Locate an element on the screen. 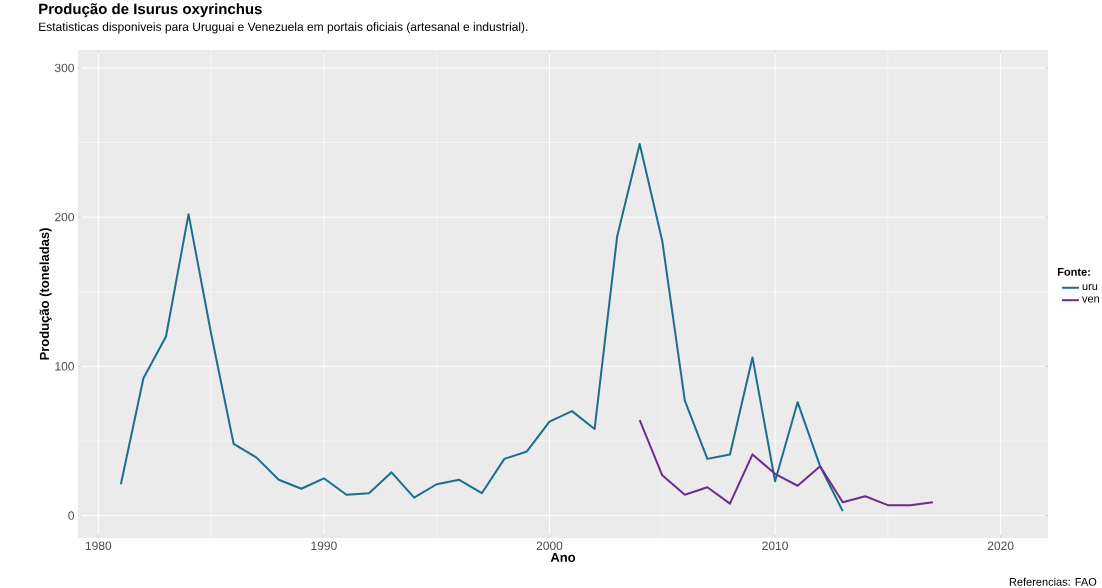 The image size is (1102, 588). x-tick-label: 1990 is located at coordinates (324, 546).